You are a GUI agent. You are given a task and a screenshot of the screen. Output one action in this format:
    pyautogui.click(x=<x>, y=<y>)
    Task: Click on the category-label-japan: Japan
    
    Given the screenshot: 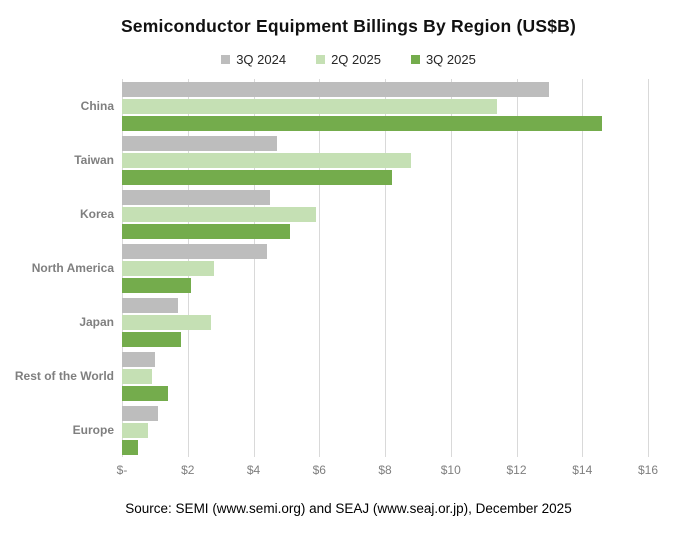 What is the action you would take?
    pyautogui.click(x=96, y=322)
    